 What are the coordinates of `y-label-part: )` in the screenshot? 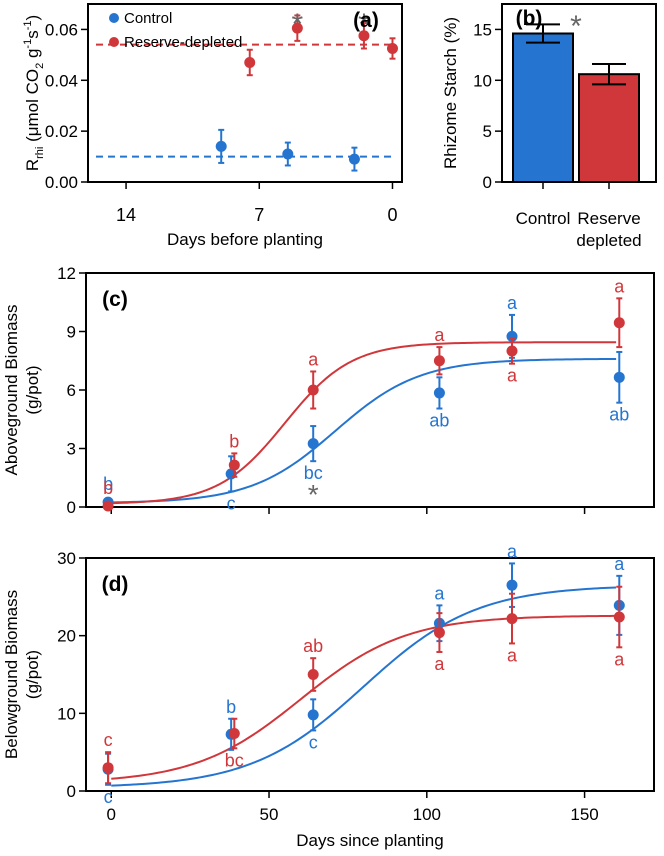 It's located at (32, 18).